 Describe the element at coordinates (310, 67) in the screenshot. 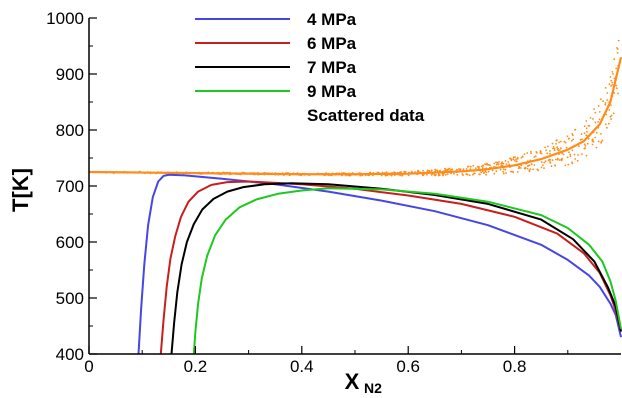

I see `legend: 4 MPa 6 MPa 7 MPa 9 MPa Scattered data` at that location.